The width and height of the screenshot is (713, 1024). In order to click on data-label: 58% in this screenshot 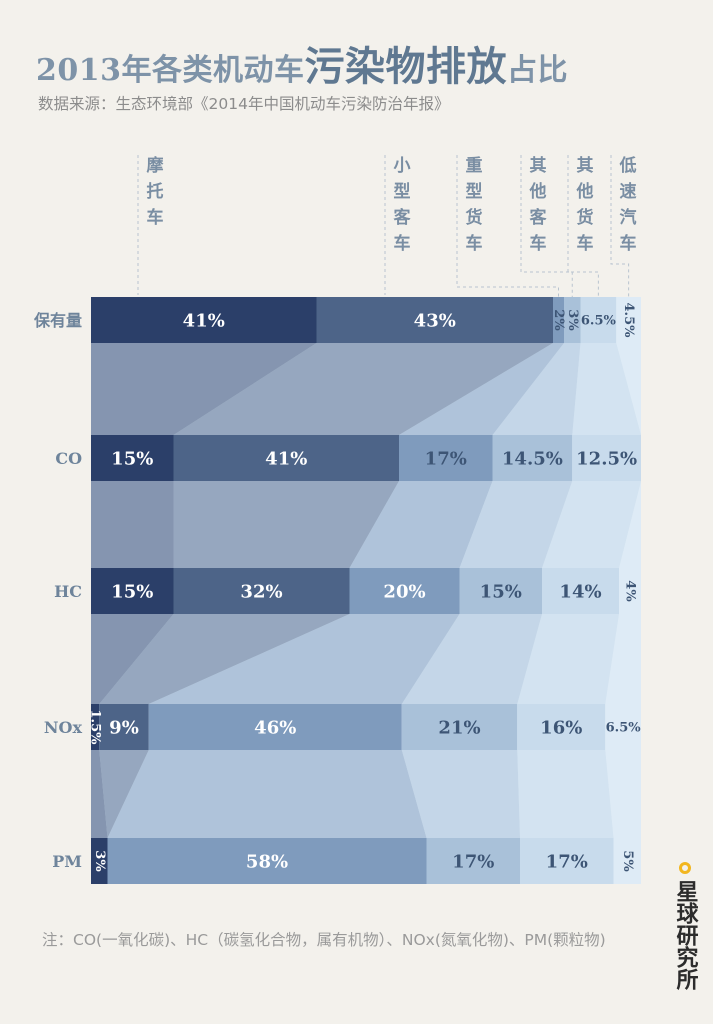, I will do `click(267, 861)`.